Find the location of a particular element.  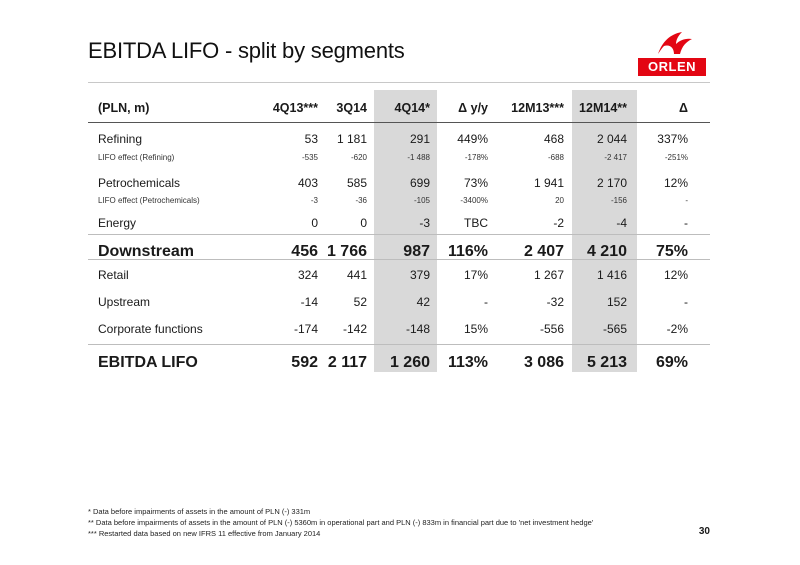

cell-12m14: 5 213 is located at coordinates (606, 362).